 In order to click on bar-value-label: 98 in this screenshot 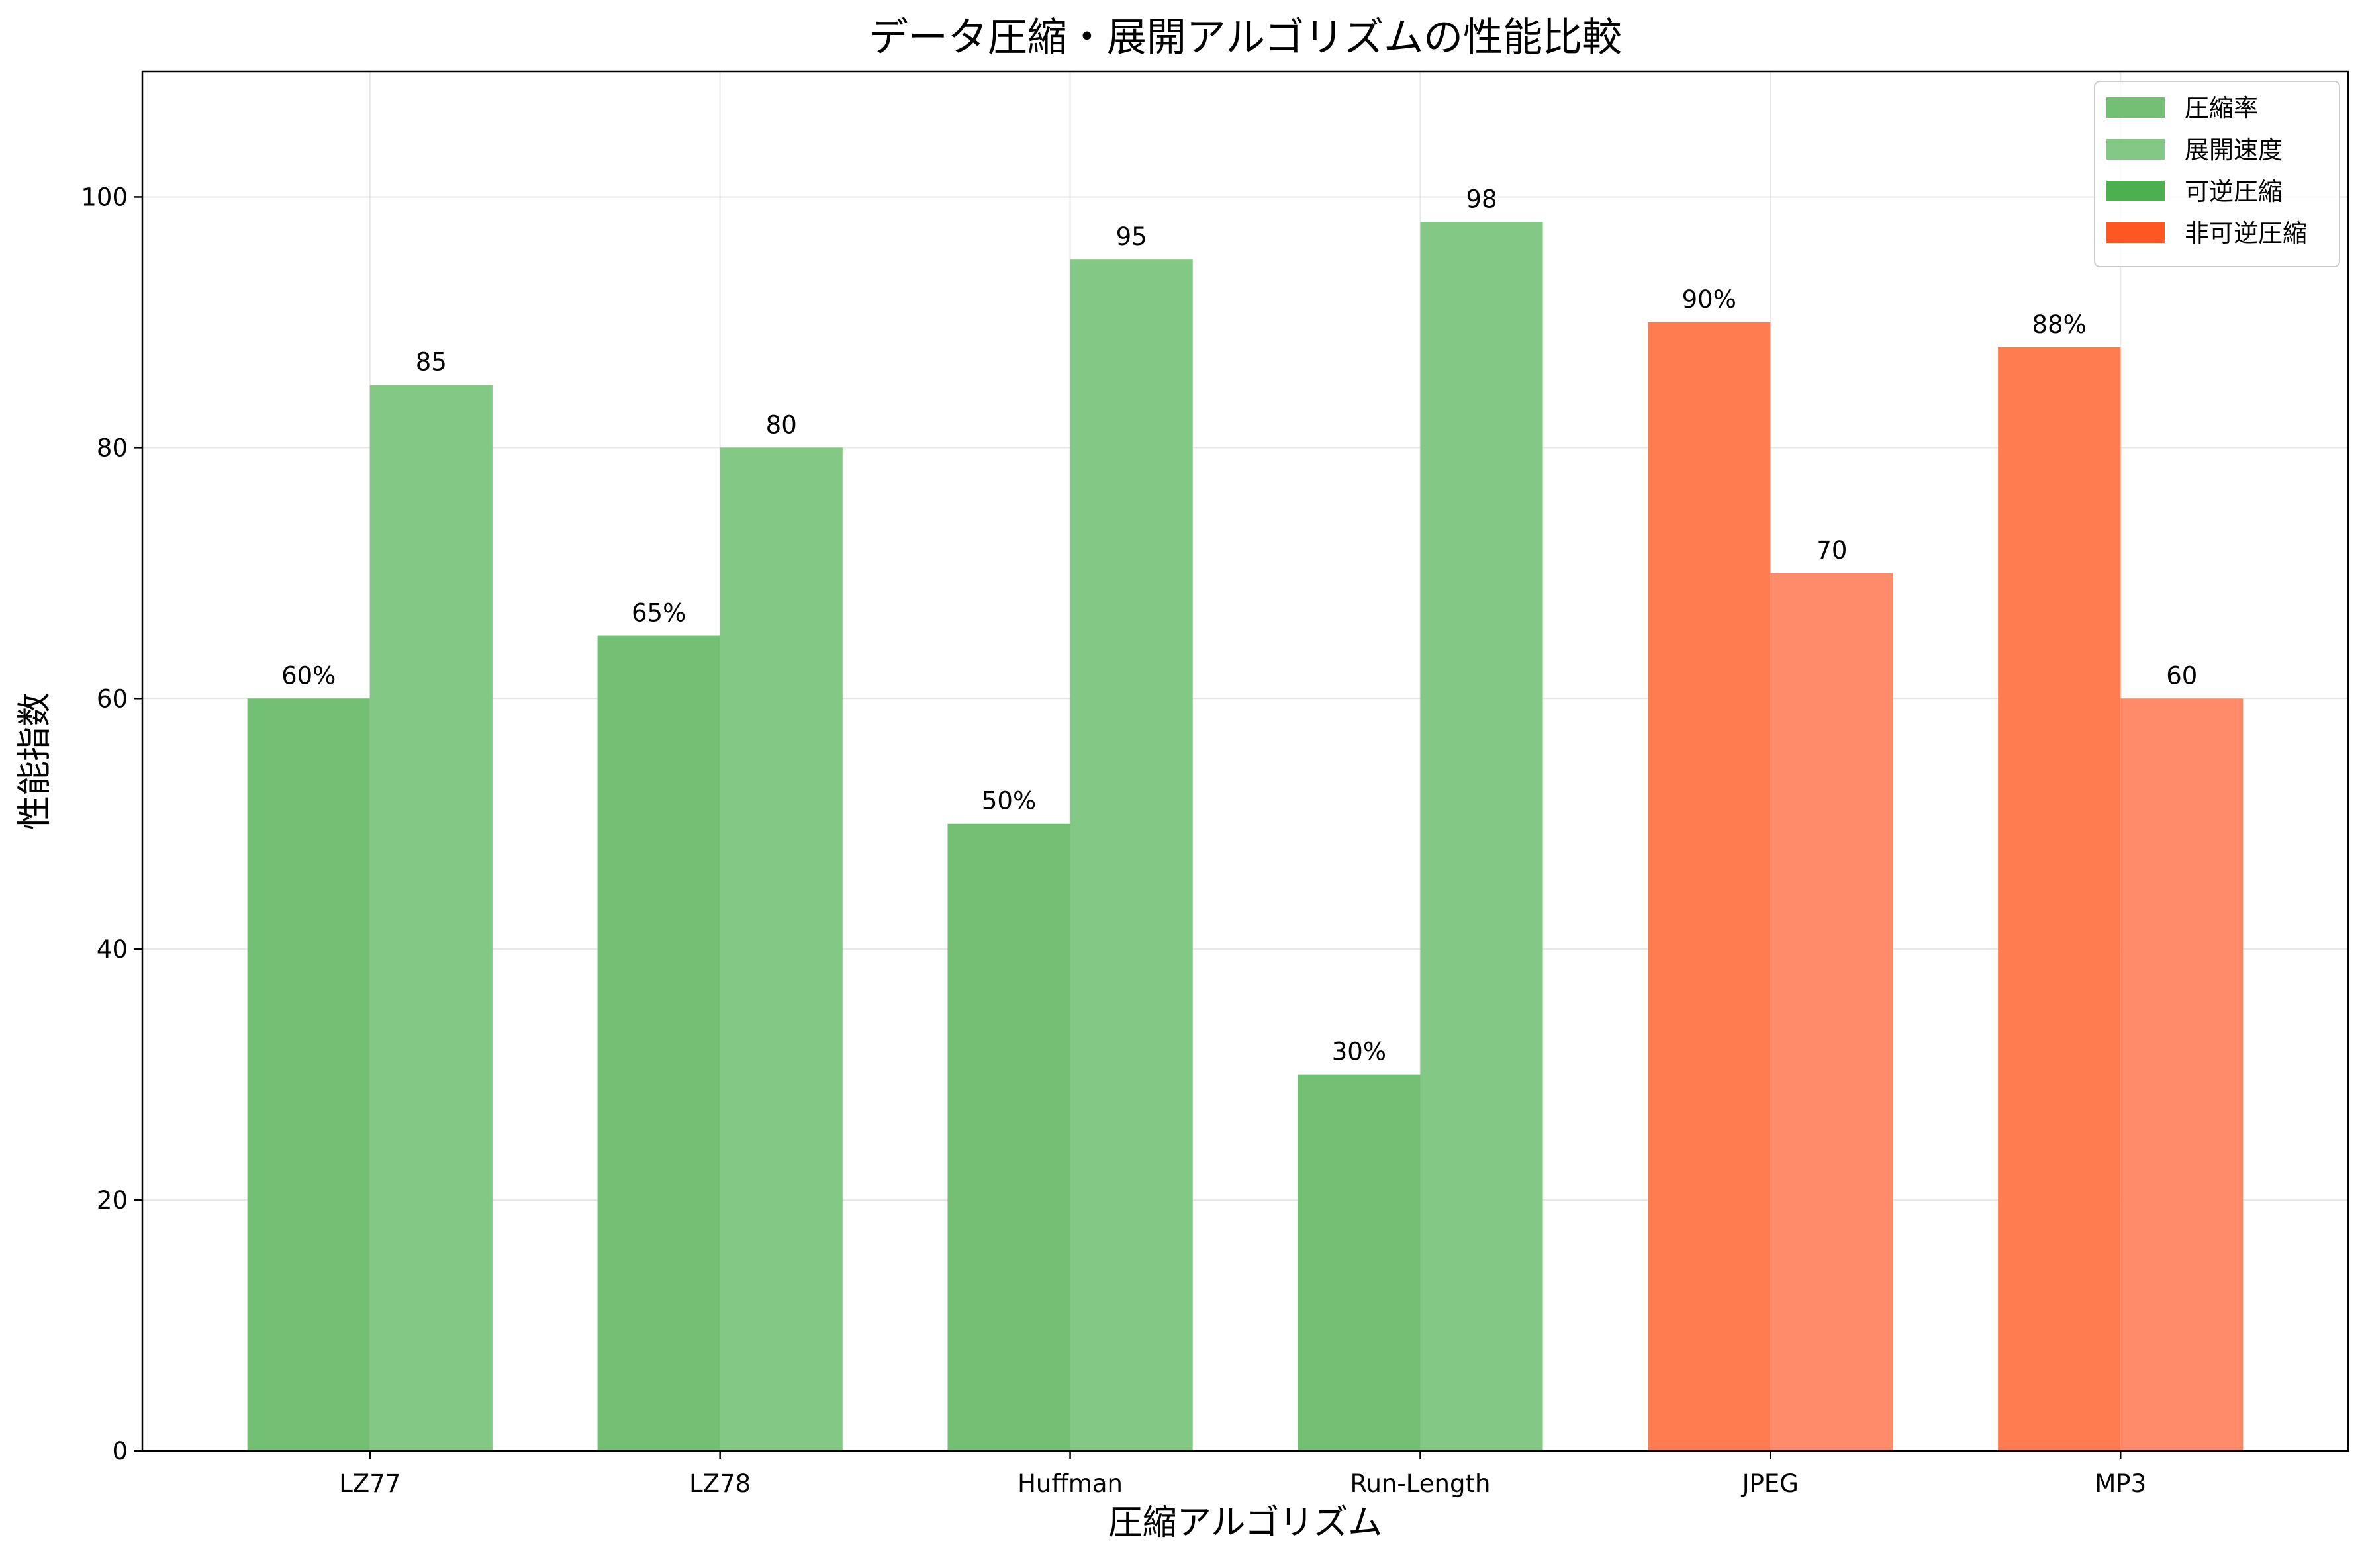, I will do `click(1482, 199)`.